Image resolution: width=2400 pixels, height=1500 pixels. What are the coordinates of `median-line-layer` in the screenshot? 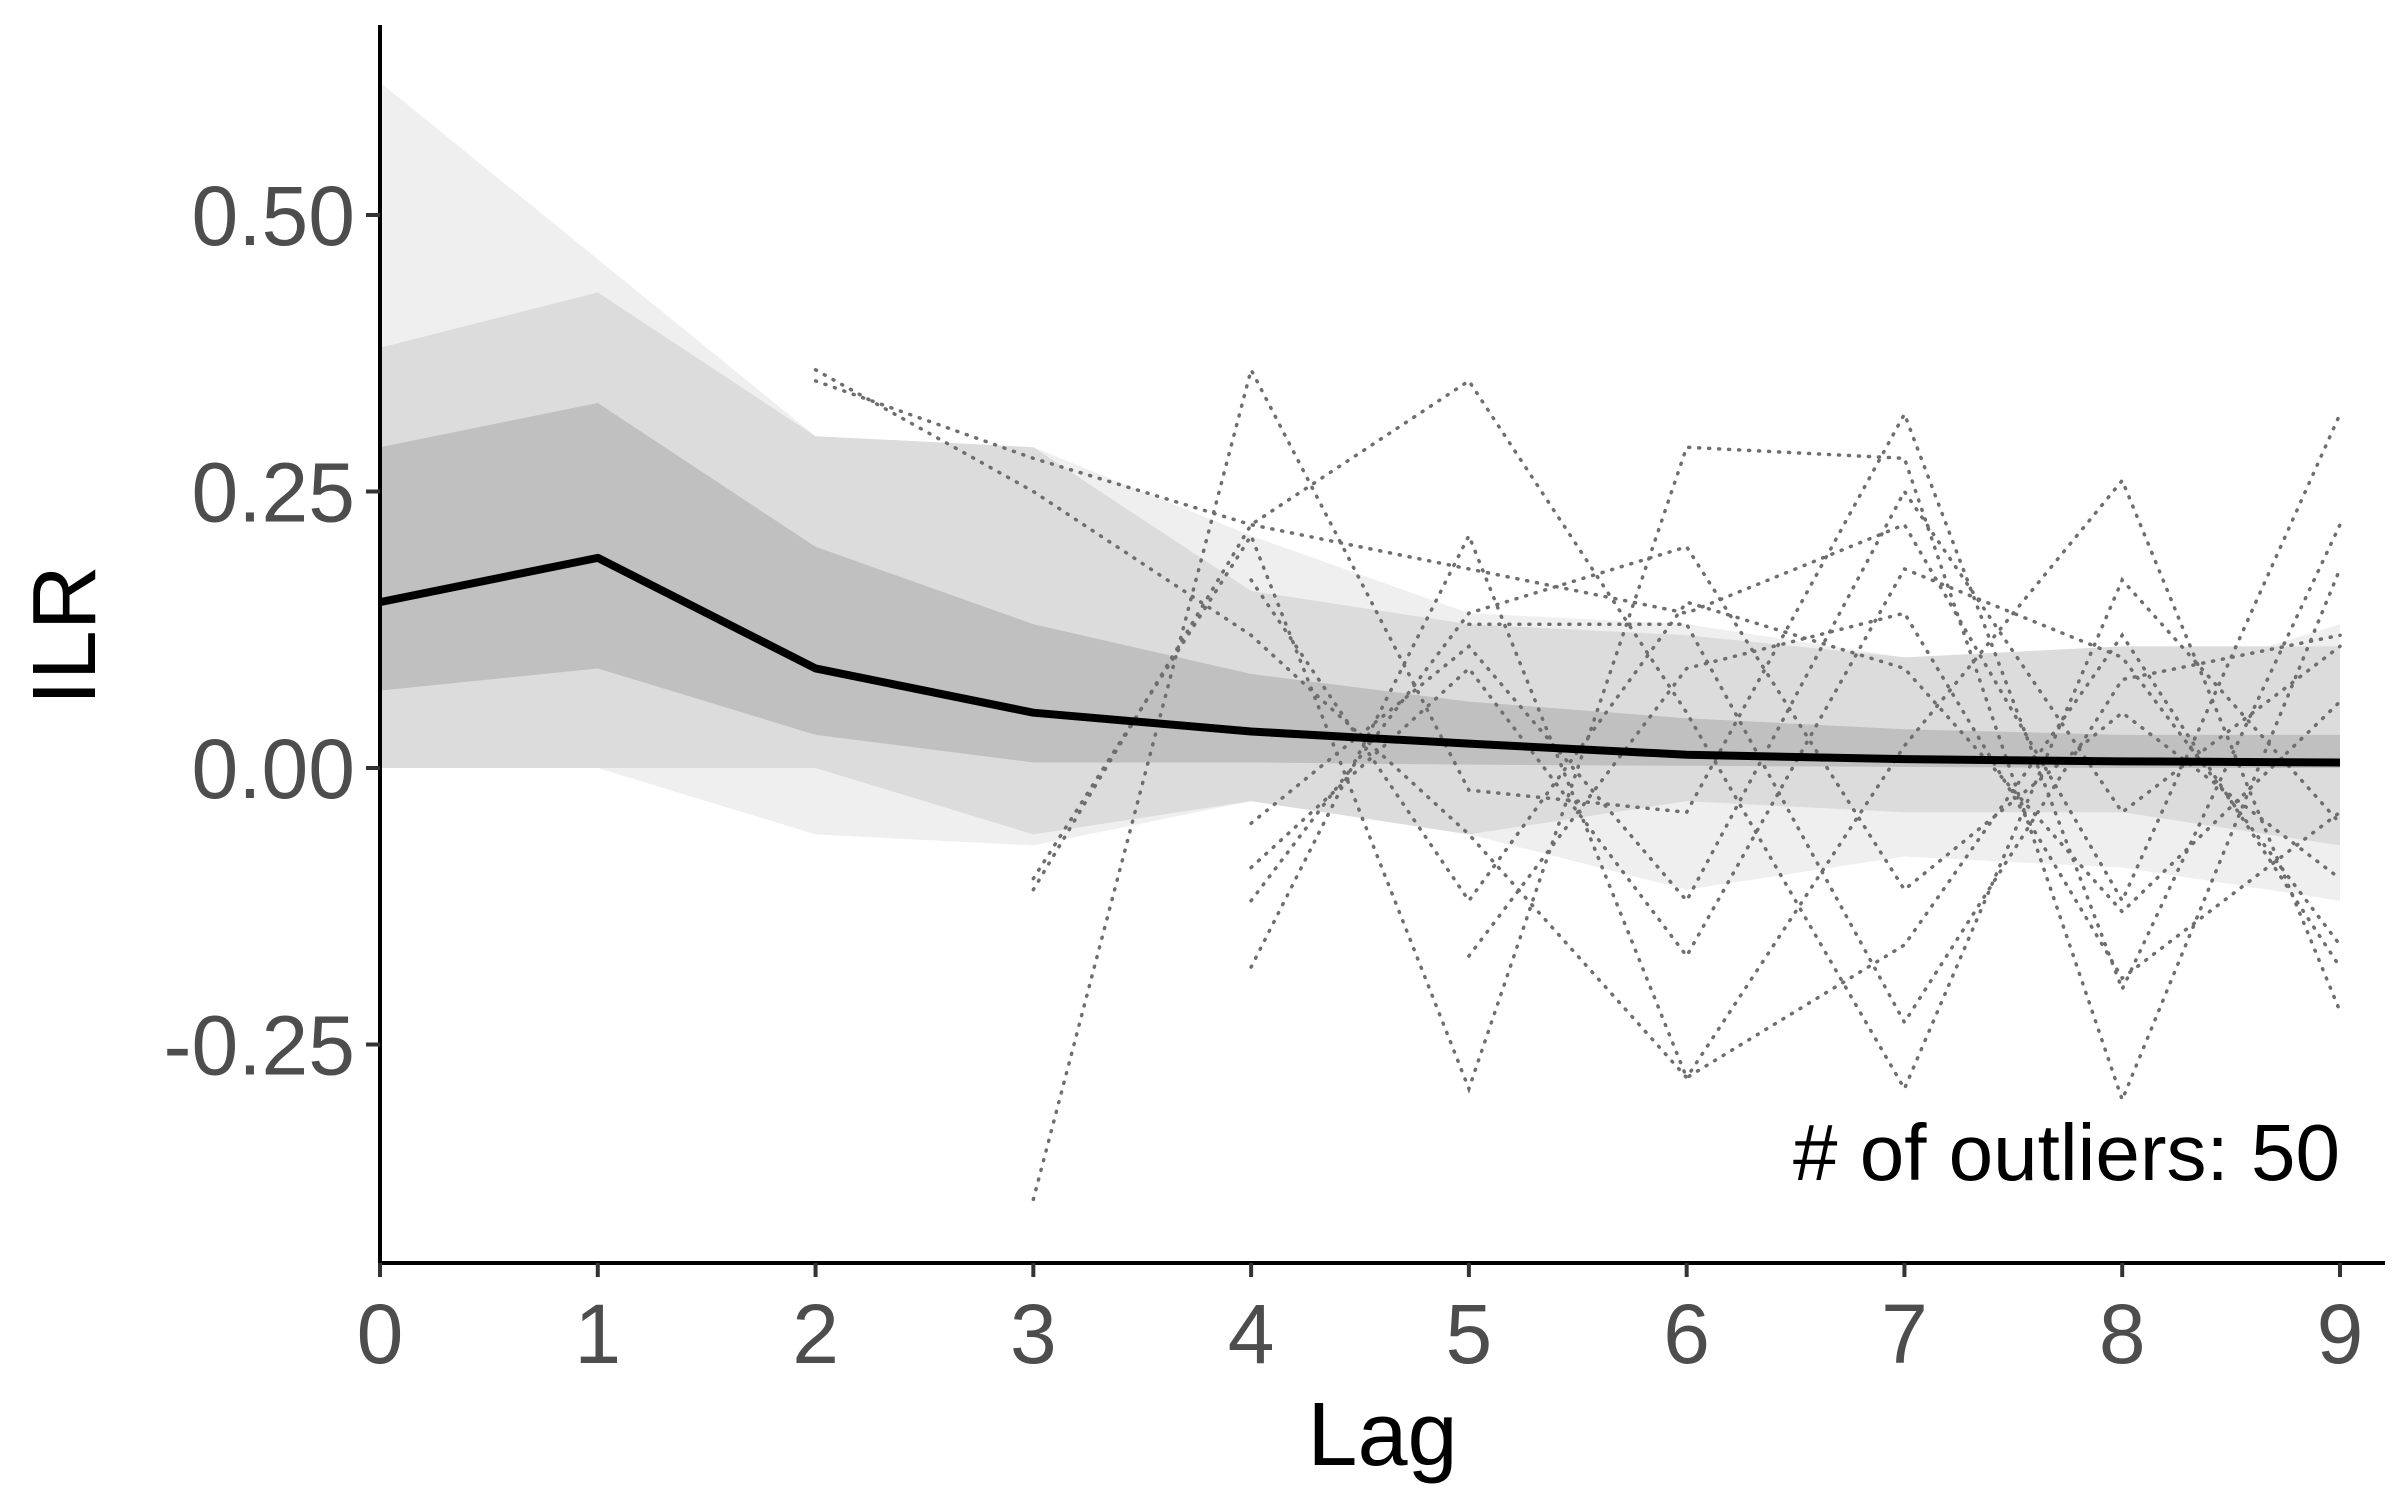 It's located at (1360, 660).